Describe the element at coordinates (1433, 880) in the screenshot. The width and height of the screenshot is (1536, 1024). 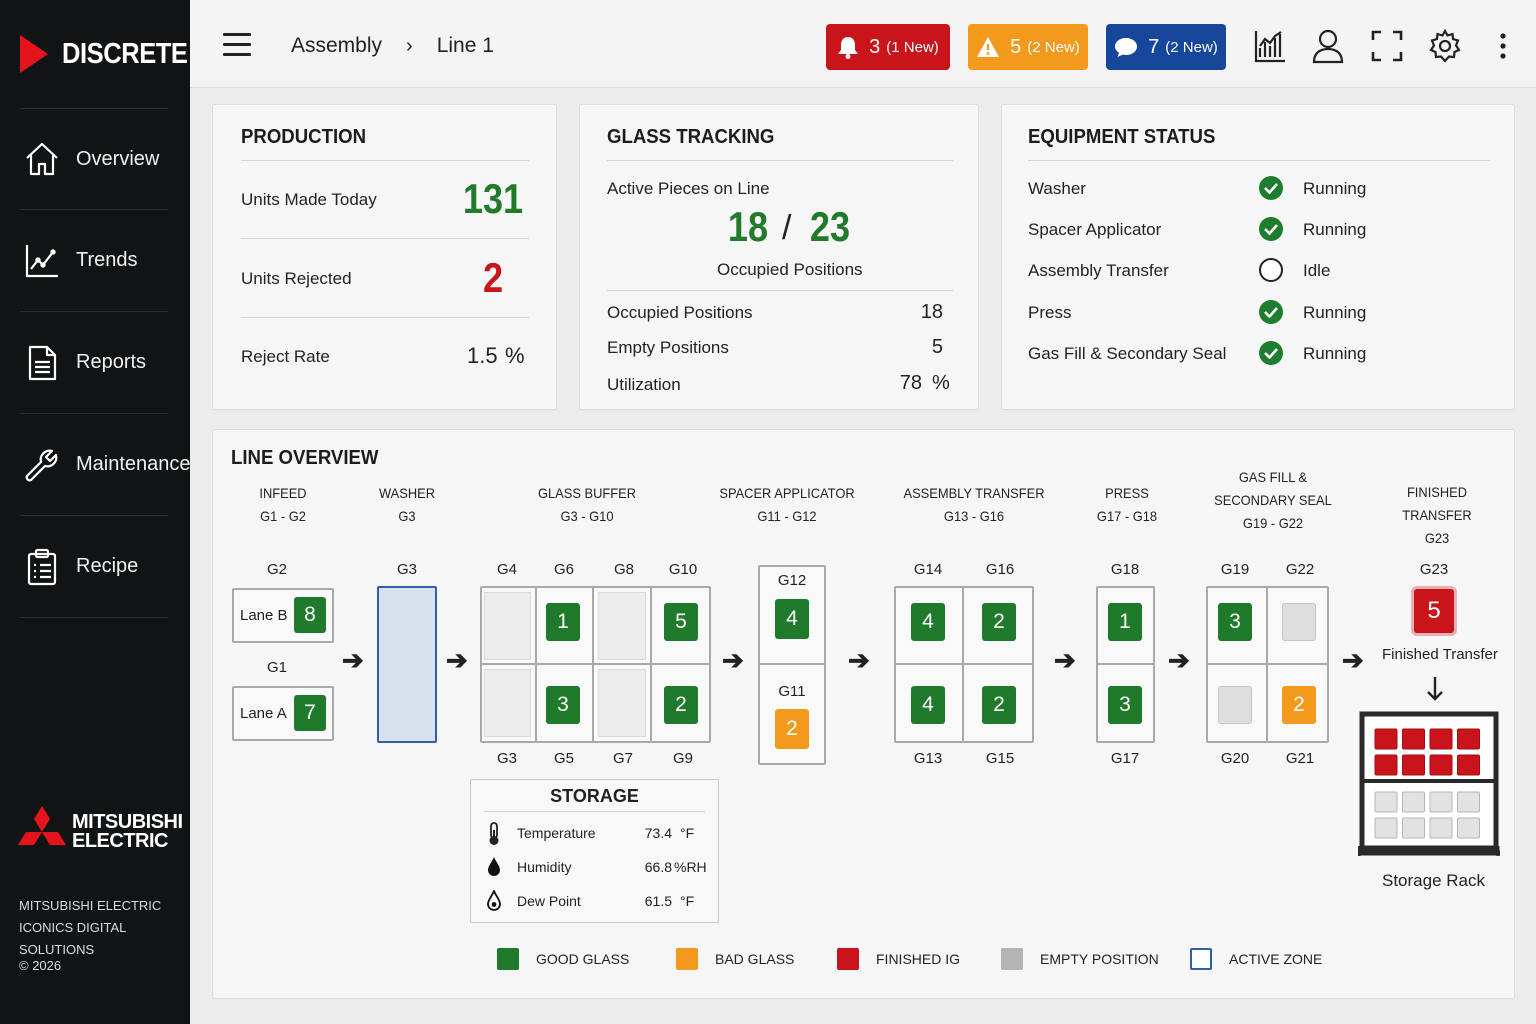
I see `storage-rack-caption: Storage Rack` at that location.